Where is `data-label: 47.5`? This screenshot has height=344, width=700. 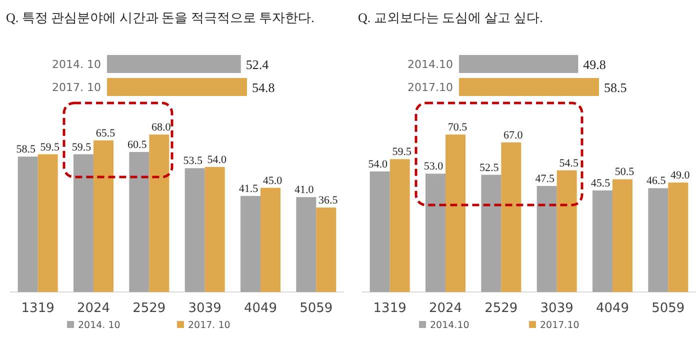
data-label: 47.5 is located at coordinates (545, 178).